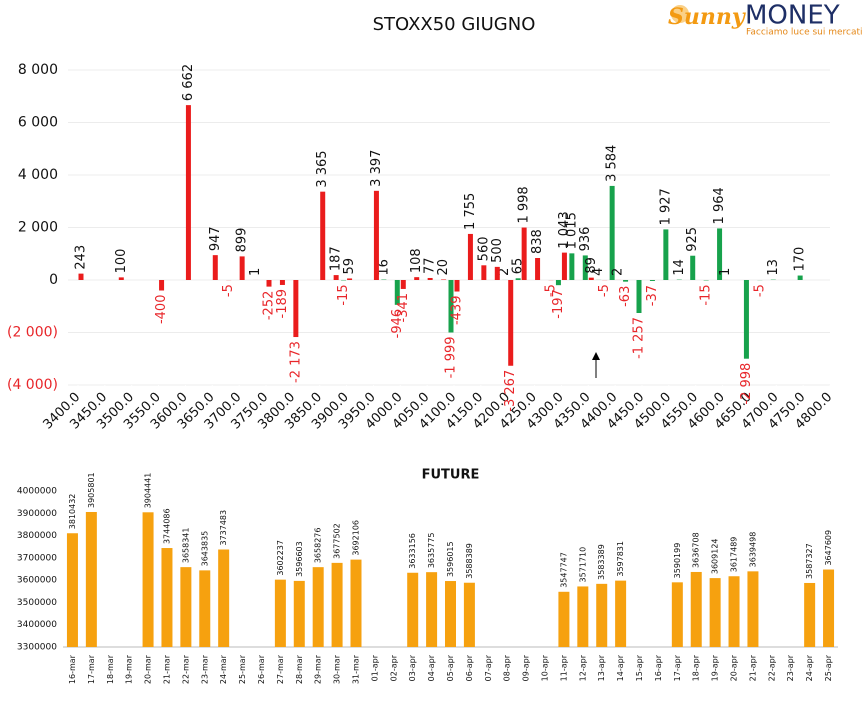  Describe the element at coordinates (507, 667) in the screenshot. I see `x-tick-label: 08-apr` at that location.